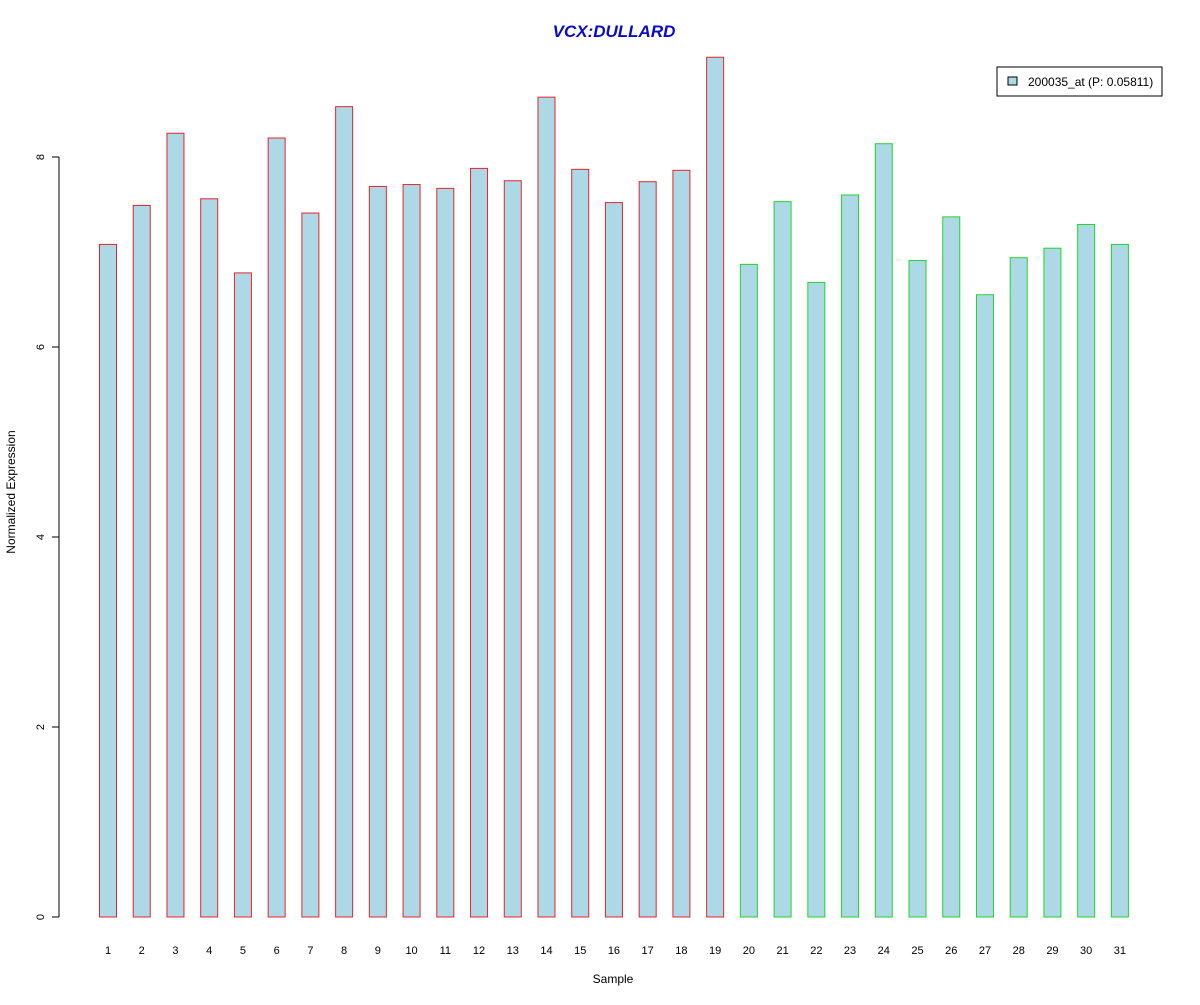  I want to click on y-tick-label: 4, so click(41, 537).